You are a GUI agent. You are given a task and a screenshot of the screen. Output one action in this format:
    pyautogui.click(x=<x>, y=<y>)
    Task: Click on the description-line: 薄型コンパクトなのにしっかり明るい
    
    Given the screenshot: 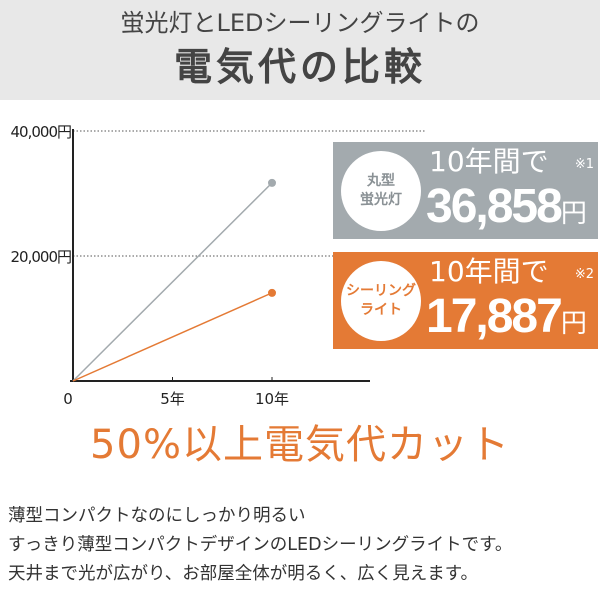 What is the action you would take?
    pyautogui.click(x=157, y=516)
    